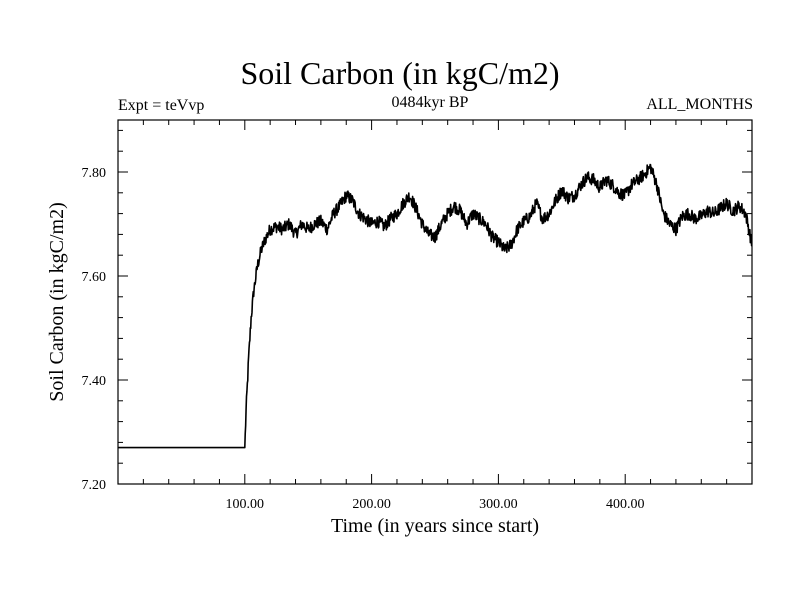 The width and height of the screenshot is (800, 600). Describe the element at coordinates (435, 526) in the screenshot. I see `x-axis-title: Time (in years since start)` at that location.